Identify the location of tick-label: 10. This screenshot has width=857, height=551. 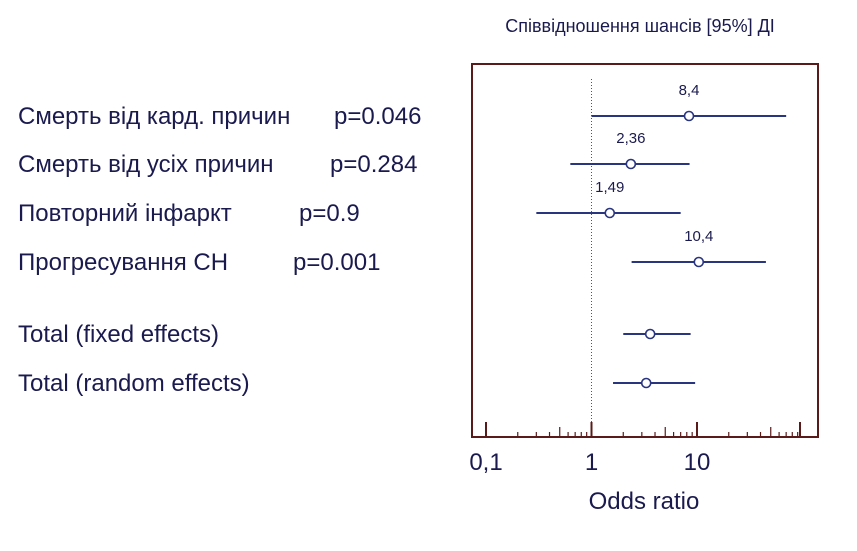
(697, 462).